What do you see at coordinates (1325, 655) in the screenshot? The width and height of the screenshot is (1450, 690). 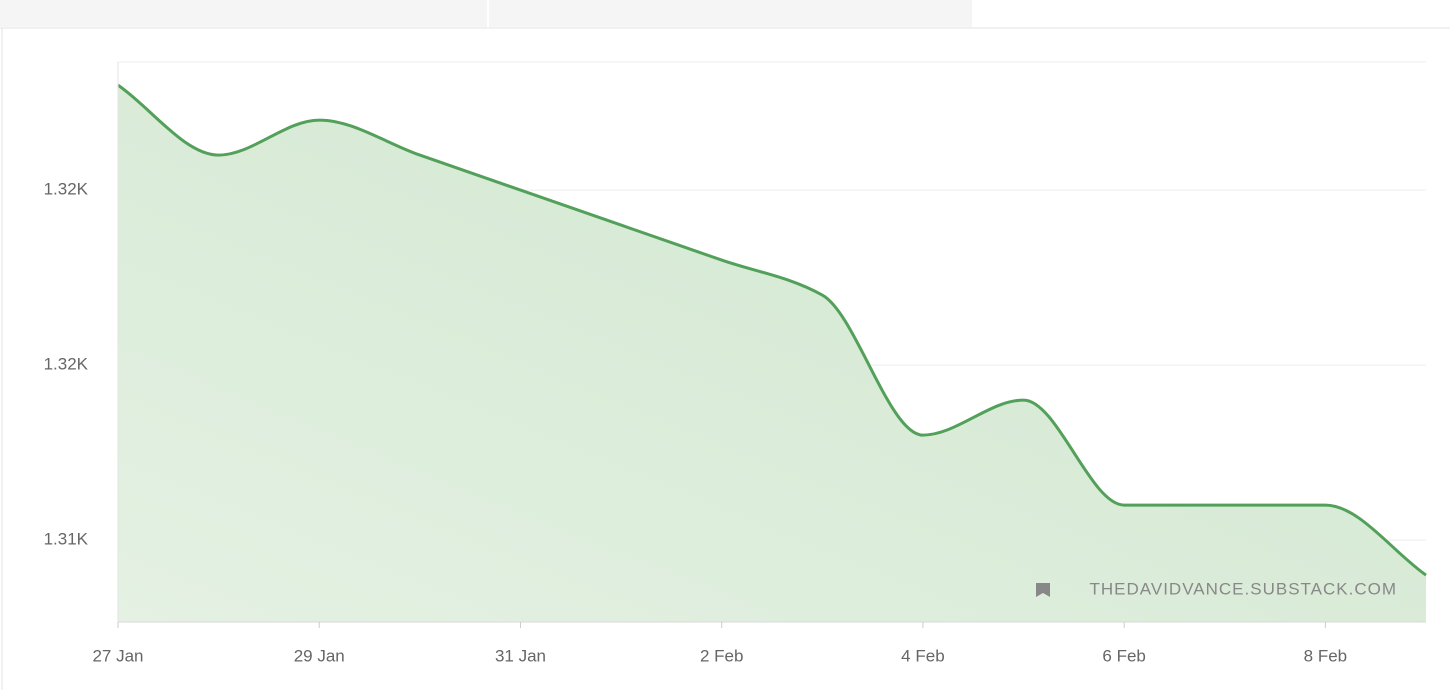 I see `x-tick-label: 8 Feb` at bounding box center [1325, 655].